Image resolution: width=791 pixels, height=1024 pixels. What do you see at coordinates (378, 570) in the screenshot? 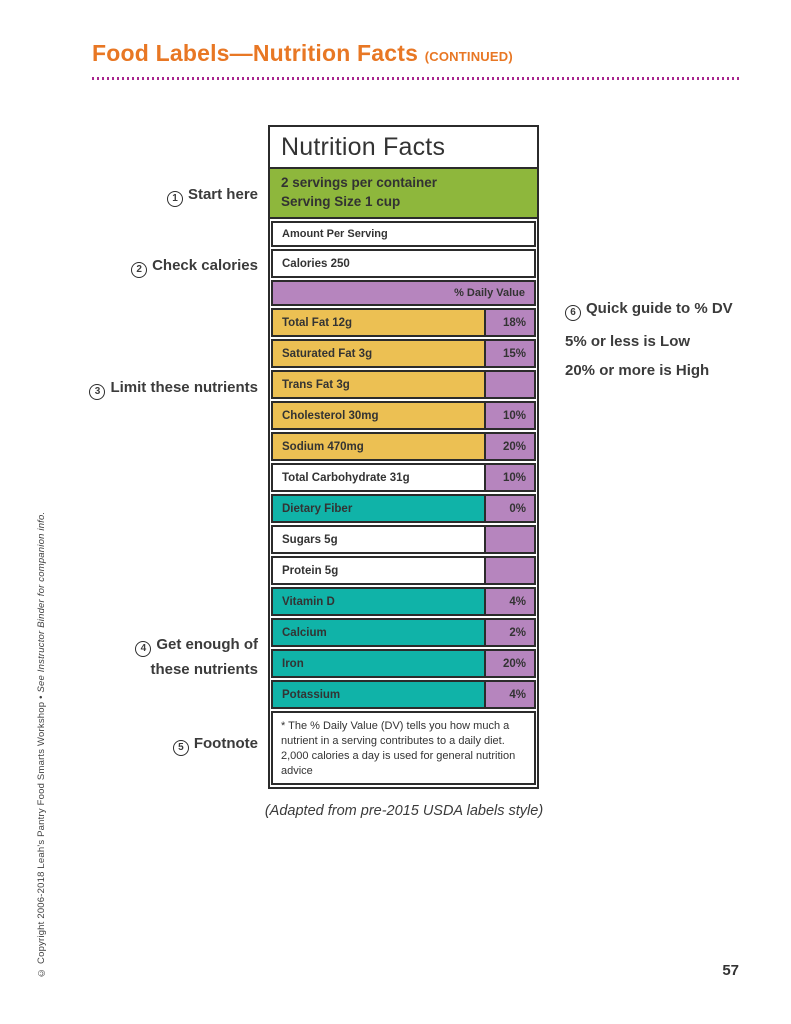
I see `nutrient-name: Protein 5g` at bounding box center [378, 570].